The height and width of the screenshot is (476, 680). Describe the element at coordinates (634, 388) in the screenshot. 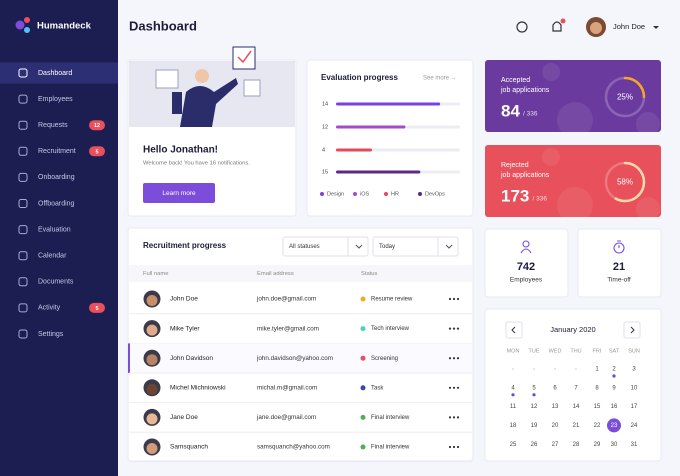

I see `calendar-day: 10` at that location.